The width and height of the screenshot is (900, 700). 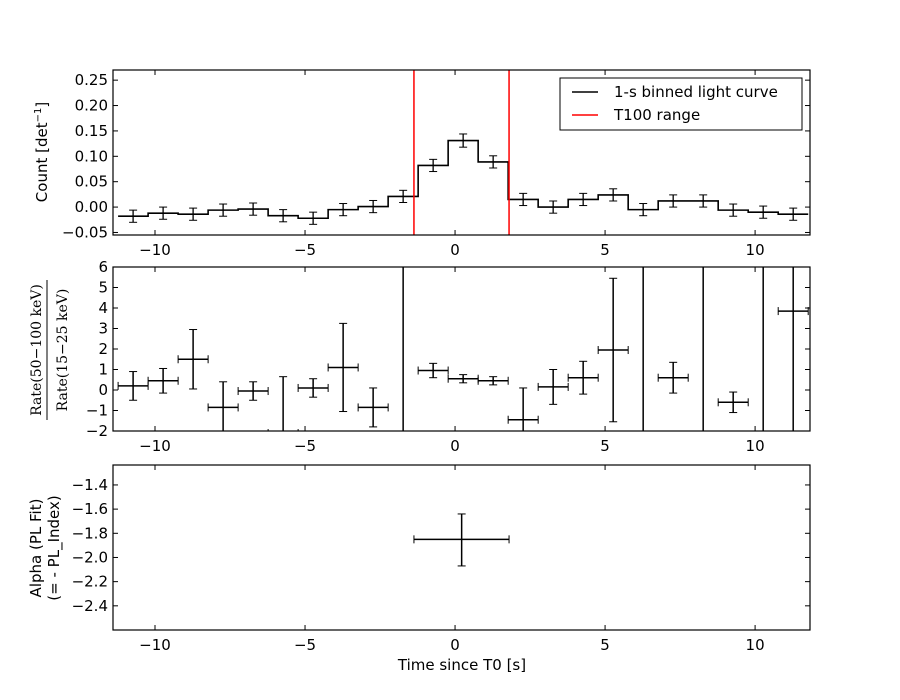 I want to click on y-tick-label: 0.15, so click(x=91, y=131).